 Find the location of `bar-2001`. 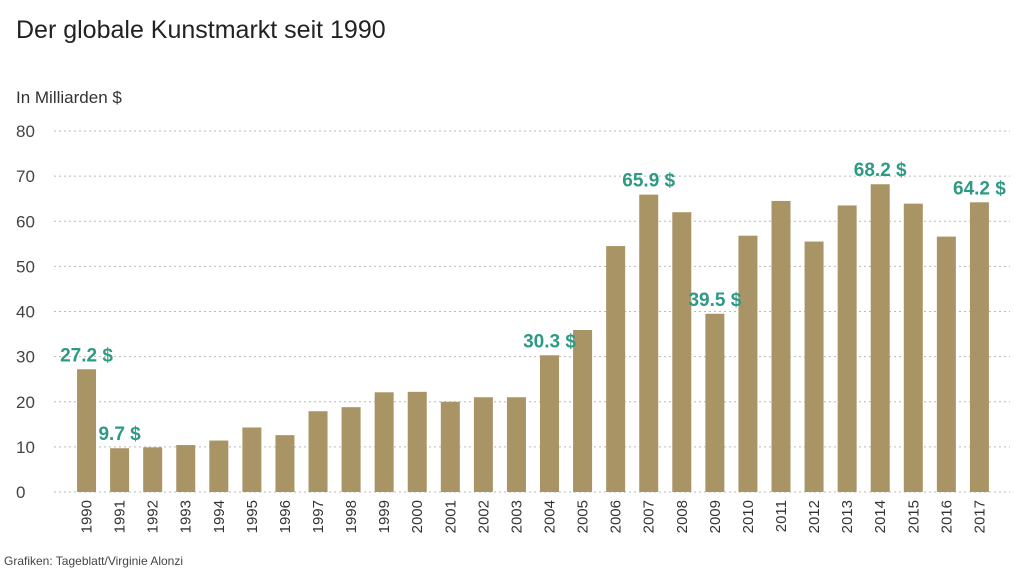

bar-2001 is located at coordinates (450, 446).